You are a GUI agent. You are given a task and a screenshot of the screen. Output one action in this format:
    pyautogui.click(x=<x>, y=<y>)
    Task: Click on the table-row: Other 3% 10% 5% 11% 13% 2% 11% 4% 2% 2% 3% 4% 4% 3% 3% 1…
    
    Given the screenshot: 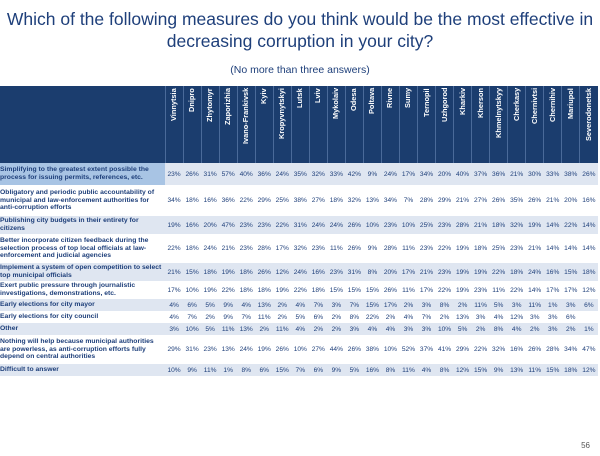 What is the action you would take?
    pyautogui.click(x=299, y=329)
    